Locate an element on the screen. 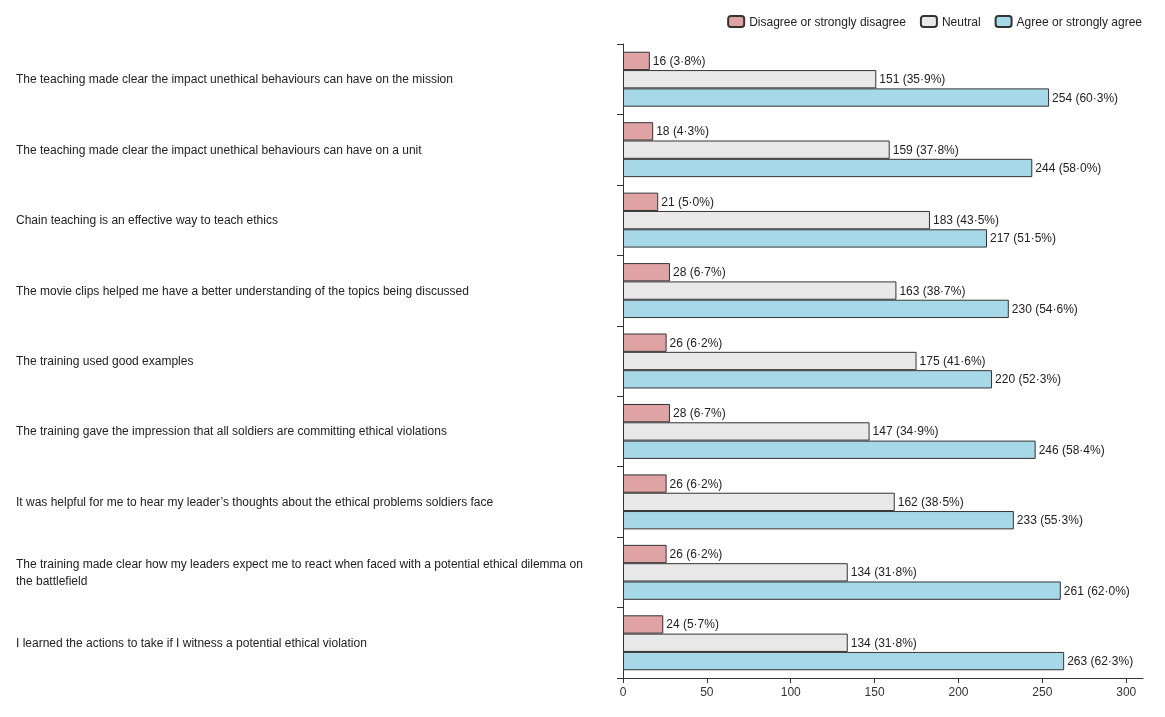 This screenshot has height=717, width=1165. x-tick-label: 200 is located at coordinates (958, 692).